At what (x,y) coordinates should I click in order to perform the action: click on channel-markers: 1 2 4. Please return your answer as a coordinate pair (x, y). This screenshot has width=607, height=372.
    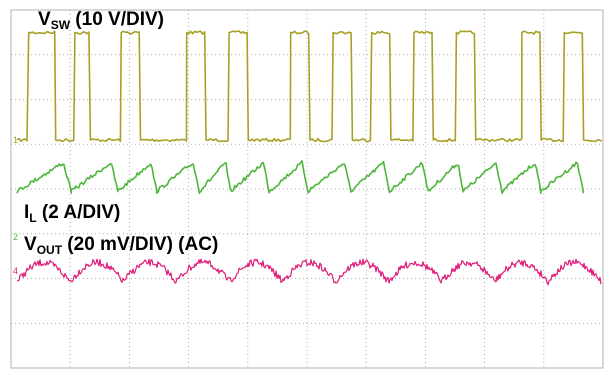
    Looking at the image, I should click on (15, 205).